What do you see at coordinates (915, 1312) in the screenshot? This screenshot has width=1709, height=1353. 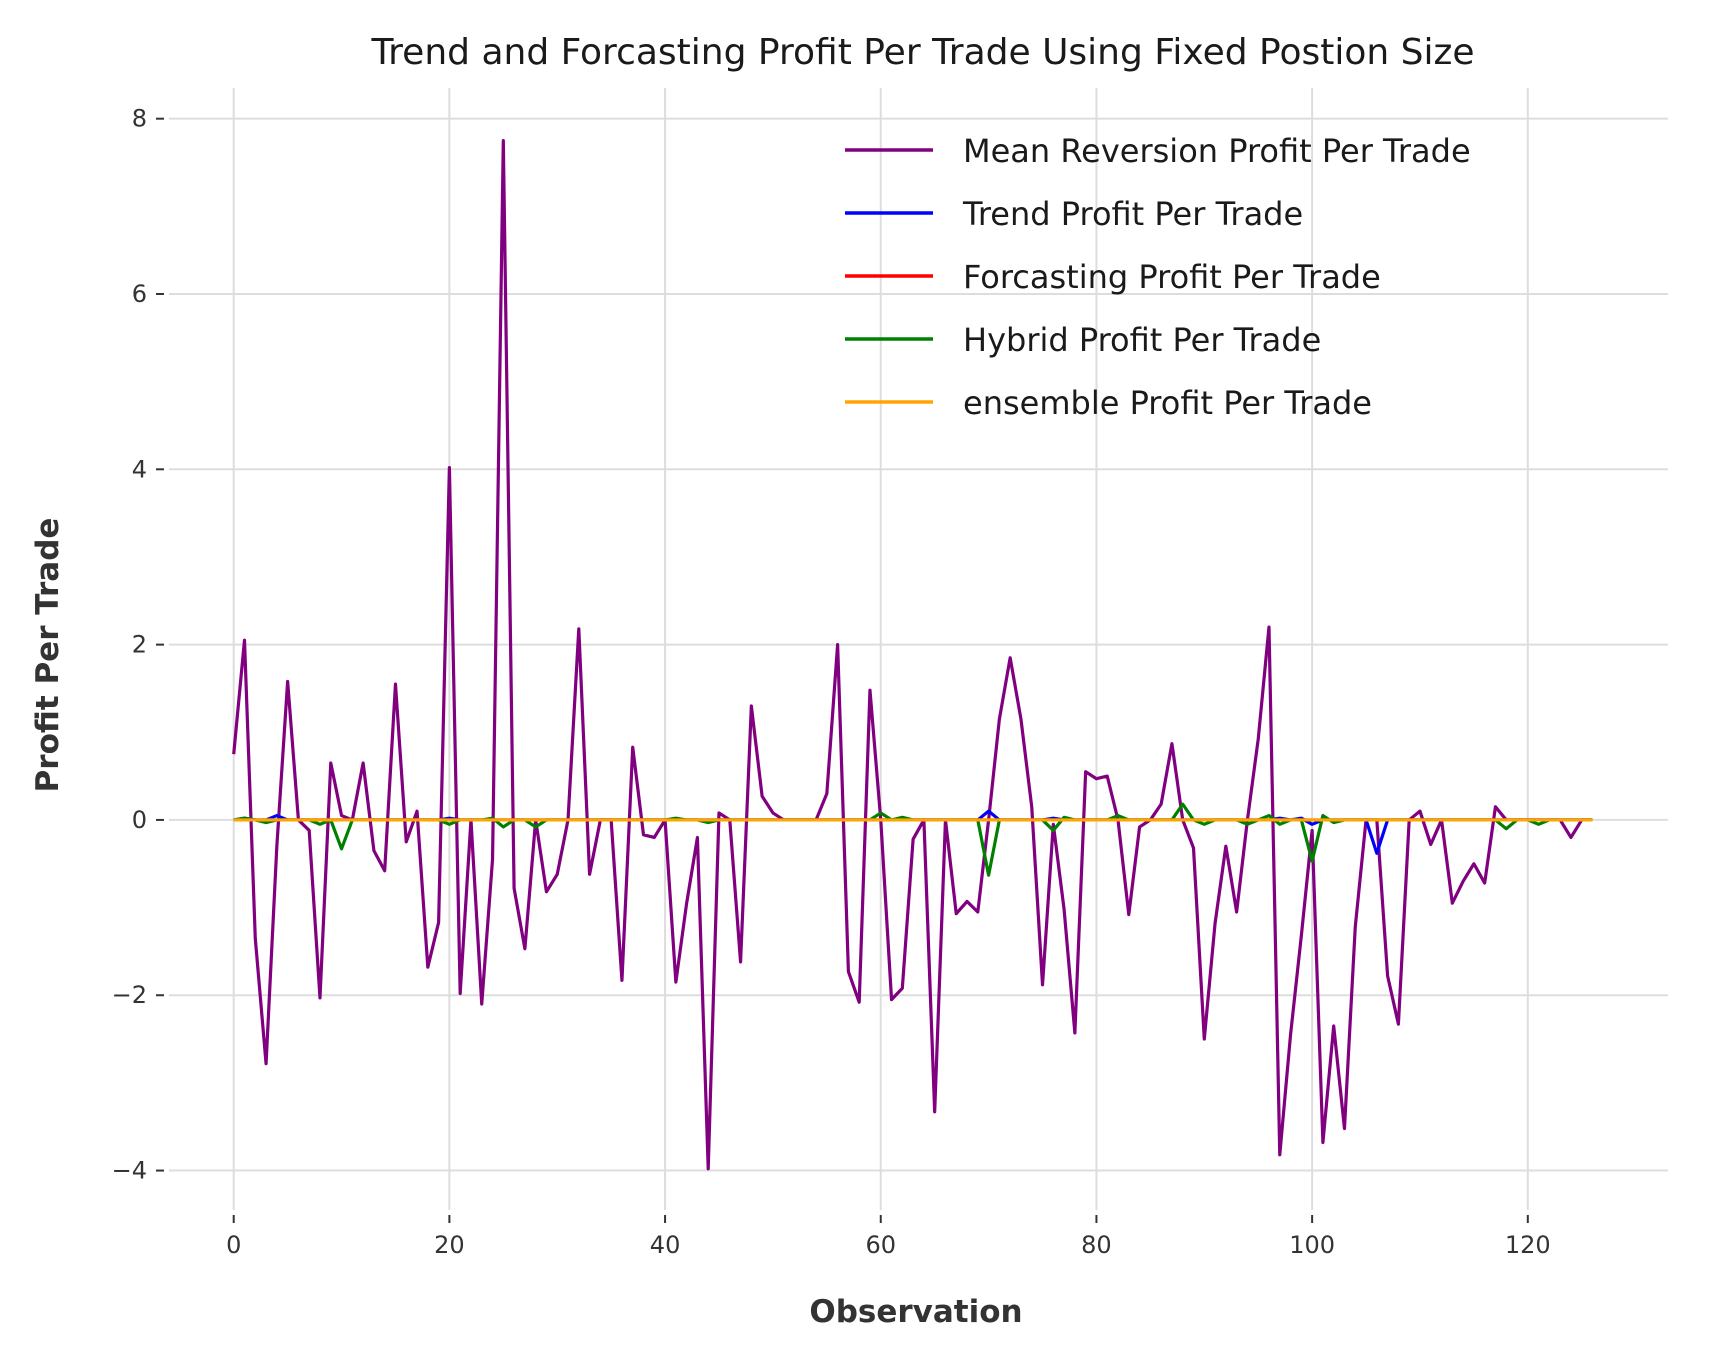 I see `x-axis-label: Observation` at bounding box center [915, 1312].